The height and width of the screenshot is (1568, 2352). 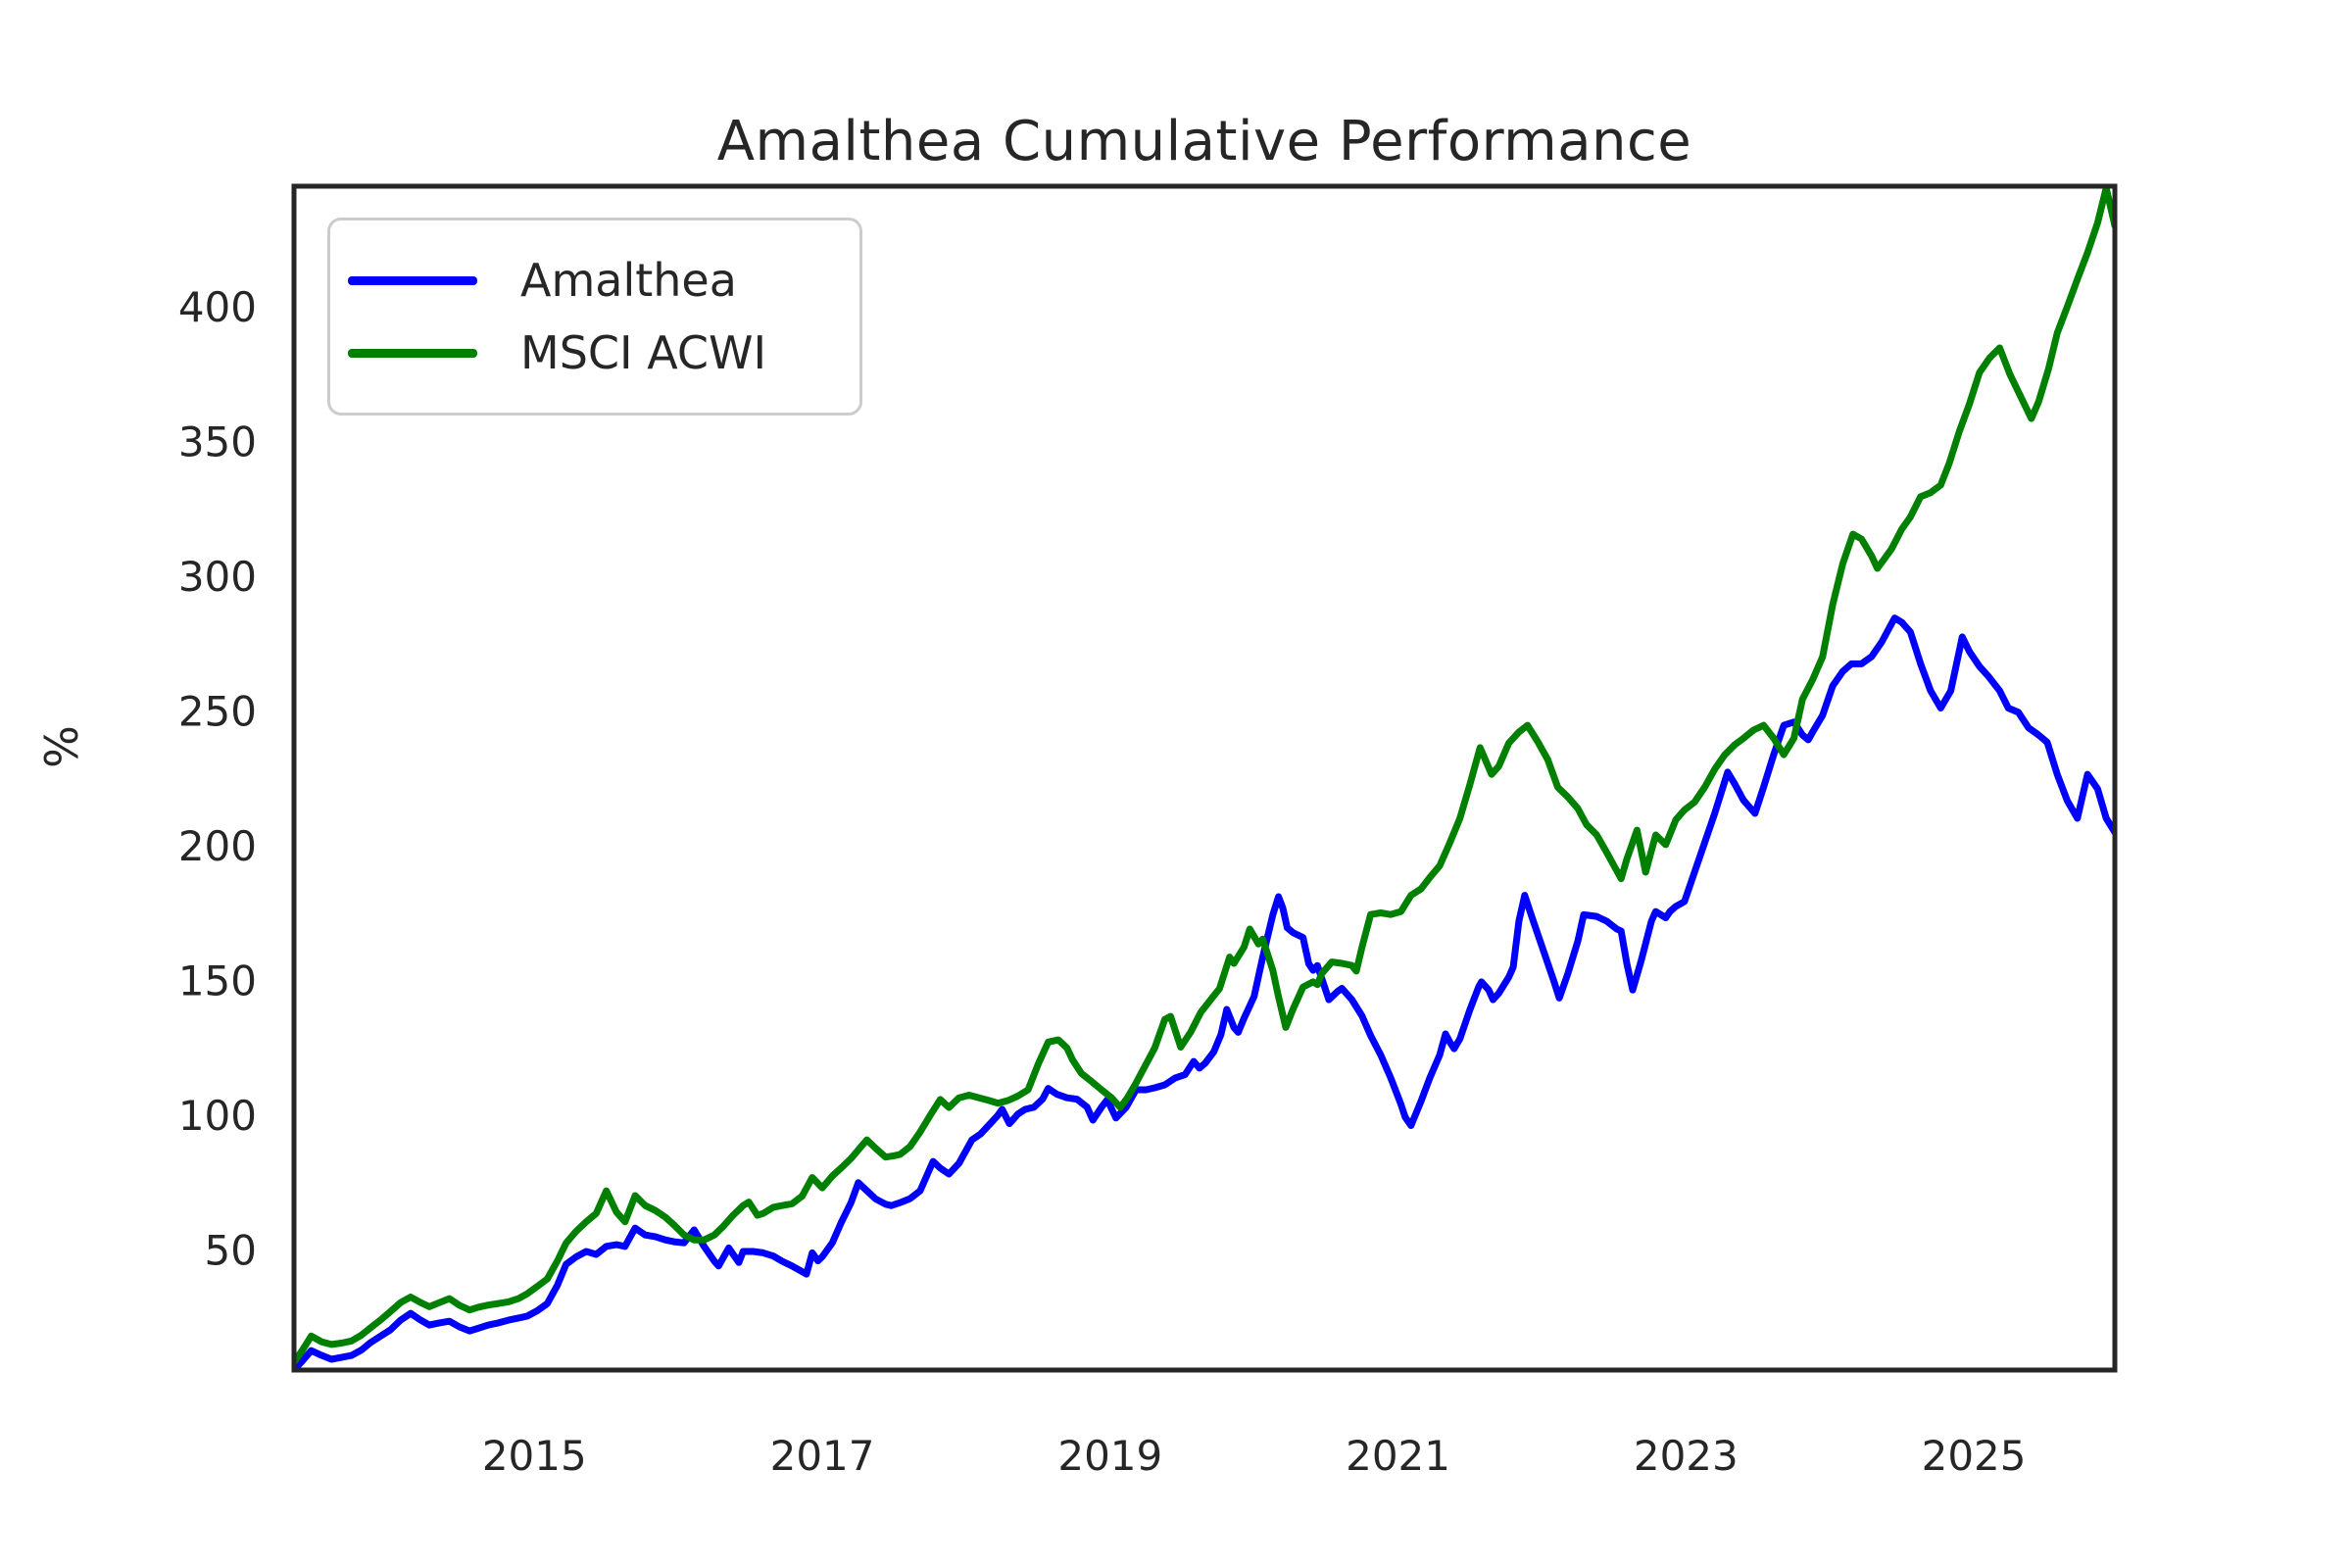 I want to click on x-tick-label: 2017, so click(x=822, y=1456).